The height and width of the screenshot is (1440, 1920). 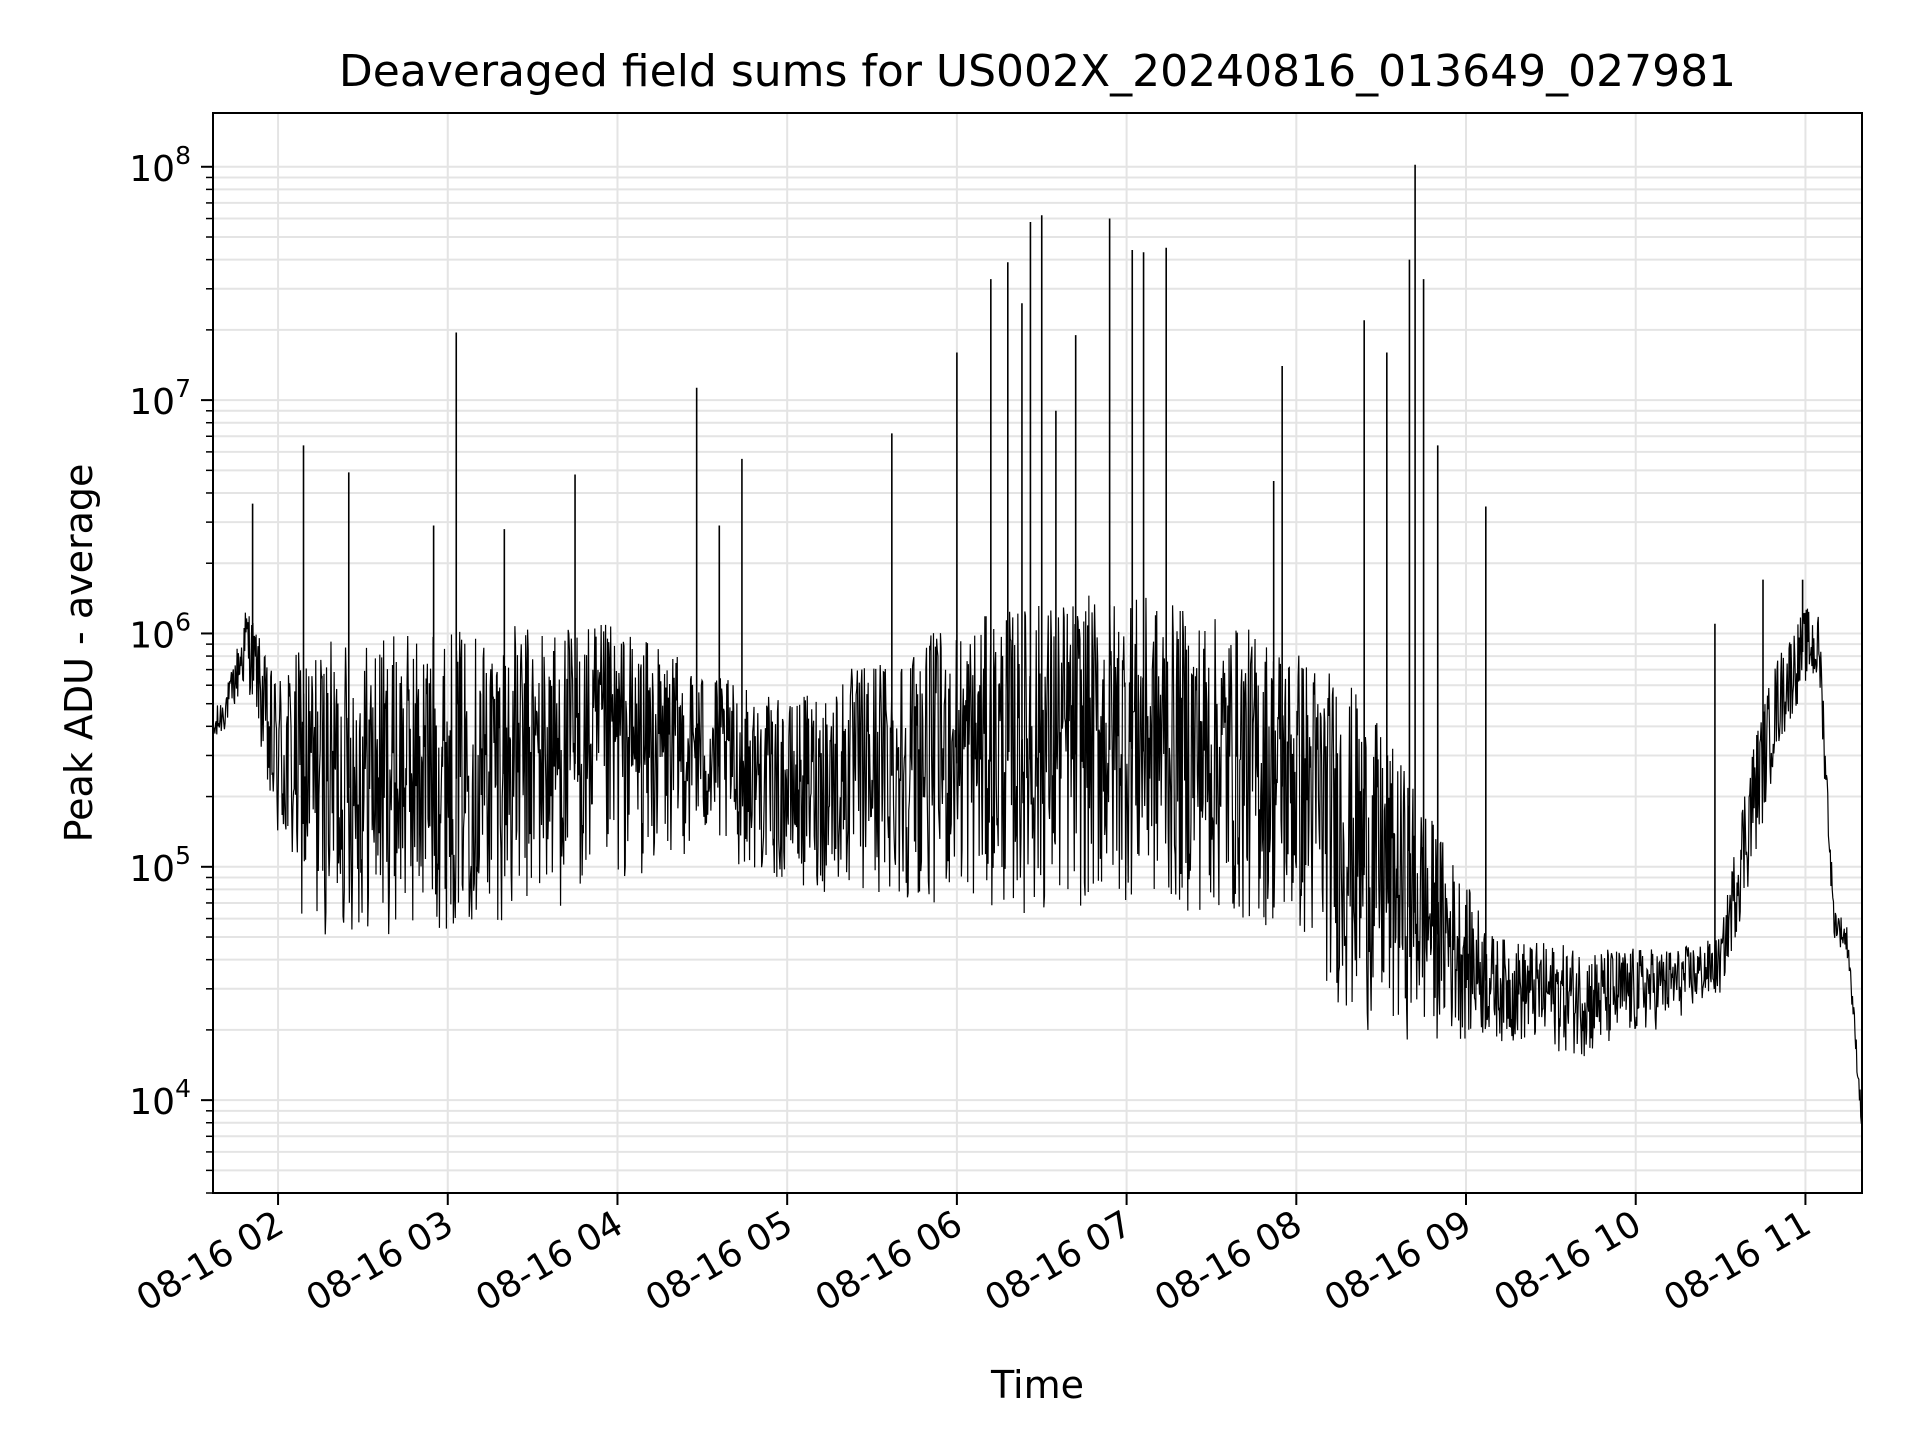 What do you see at coordinates (160, 631) in the screenshot?
I see `y-tick-label: 10⁶` at bounding box center [160, 631].